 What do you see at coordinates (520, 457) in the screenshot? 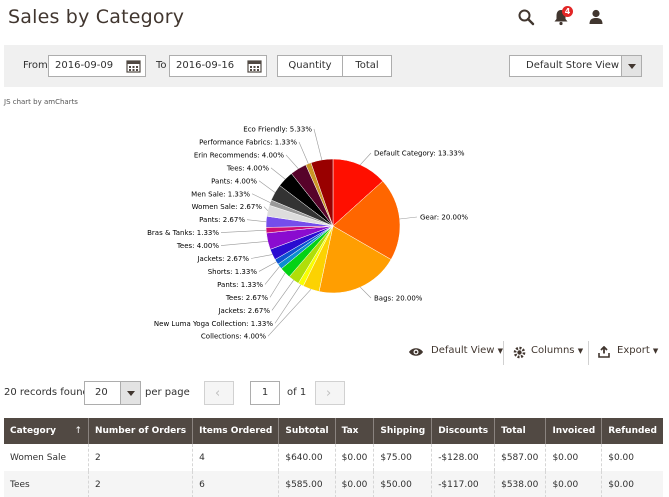
I see `table-cell: $587.00` at bounding box center [520, 457].